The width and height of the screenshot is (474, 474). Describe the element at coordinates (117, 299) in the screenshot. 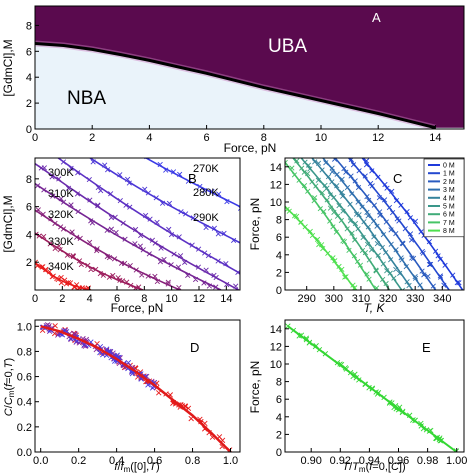

I see `panel-b-x-tick-label: 6` at that location.